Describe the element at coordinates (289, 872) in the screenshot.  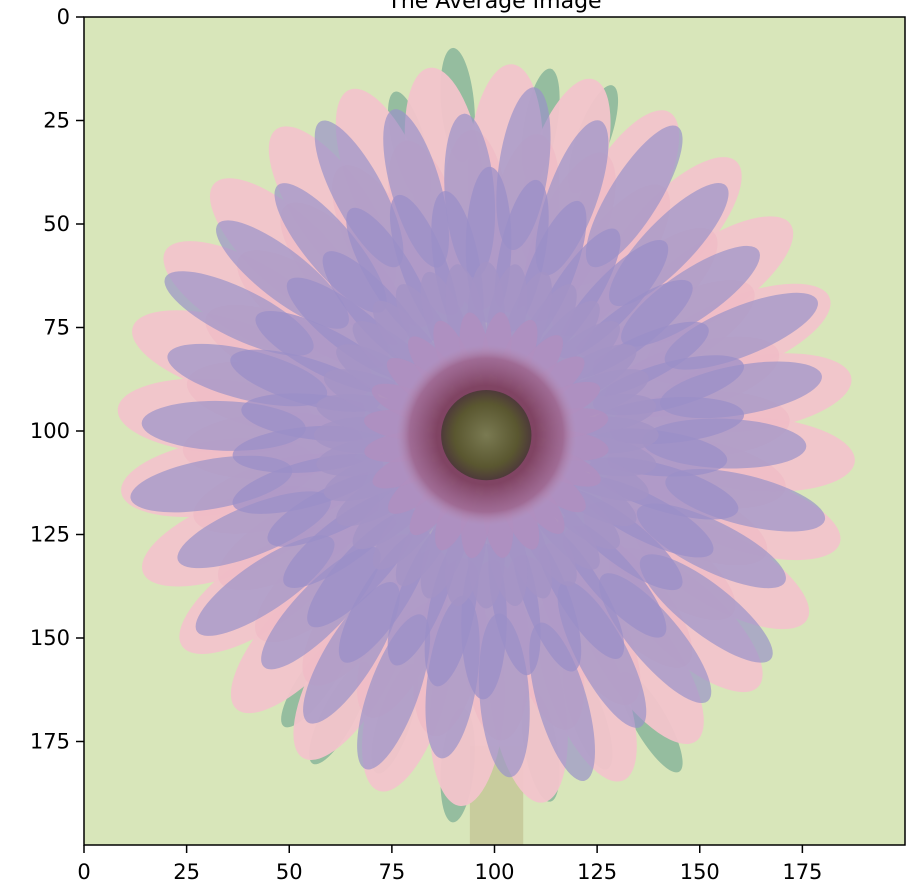
I see `x-tick-label: 50` at that location.